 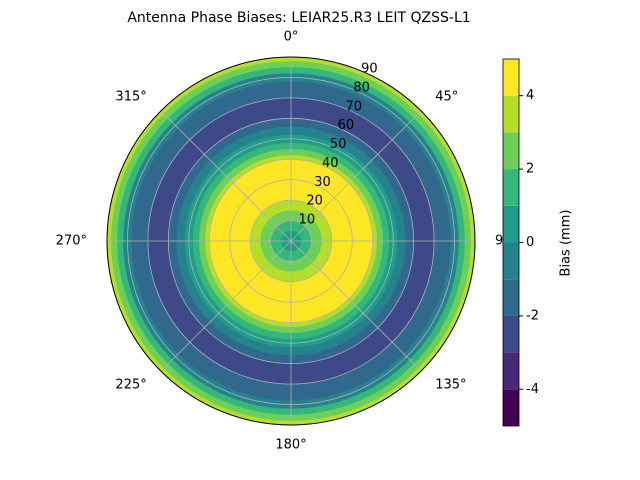 I want to click on theta-tick-label: 315°, so click(x=130, y=96).